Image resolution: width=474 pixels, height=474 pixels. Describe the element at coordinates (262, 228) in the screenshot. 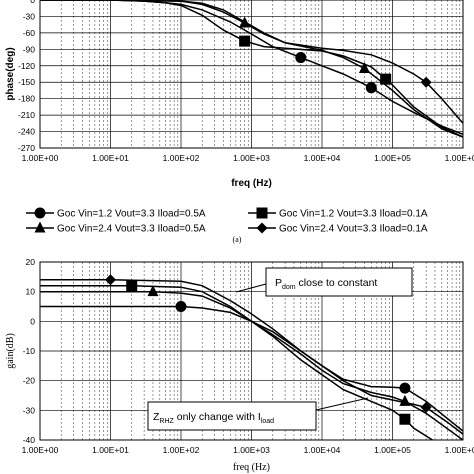

I see `legend-diamond-marker` at that location.